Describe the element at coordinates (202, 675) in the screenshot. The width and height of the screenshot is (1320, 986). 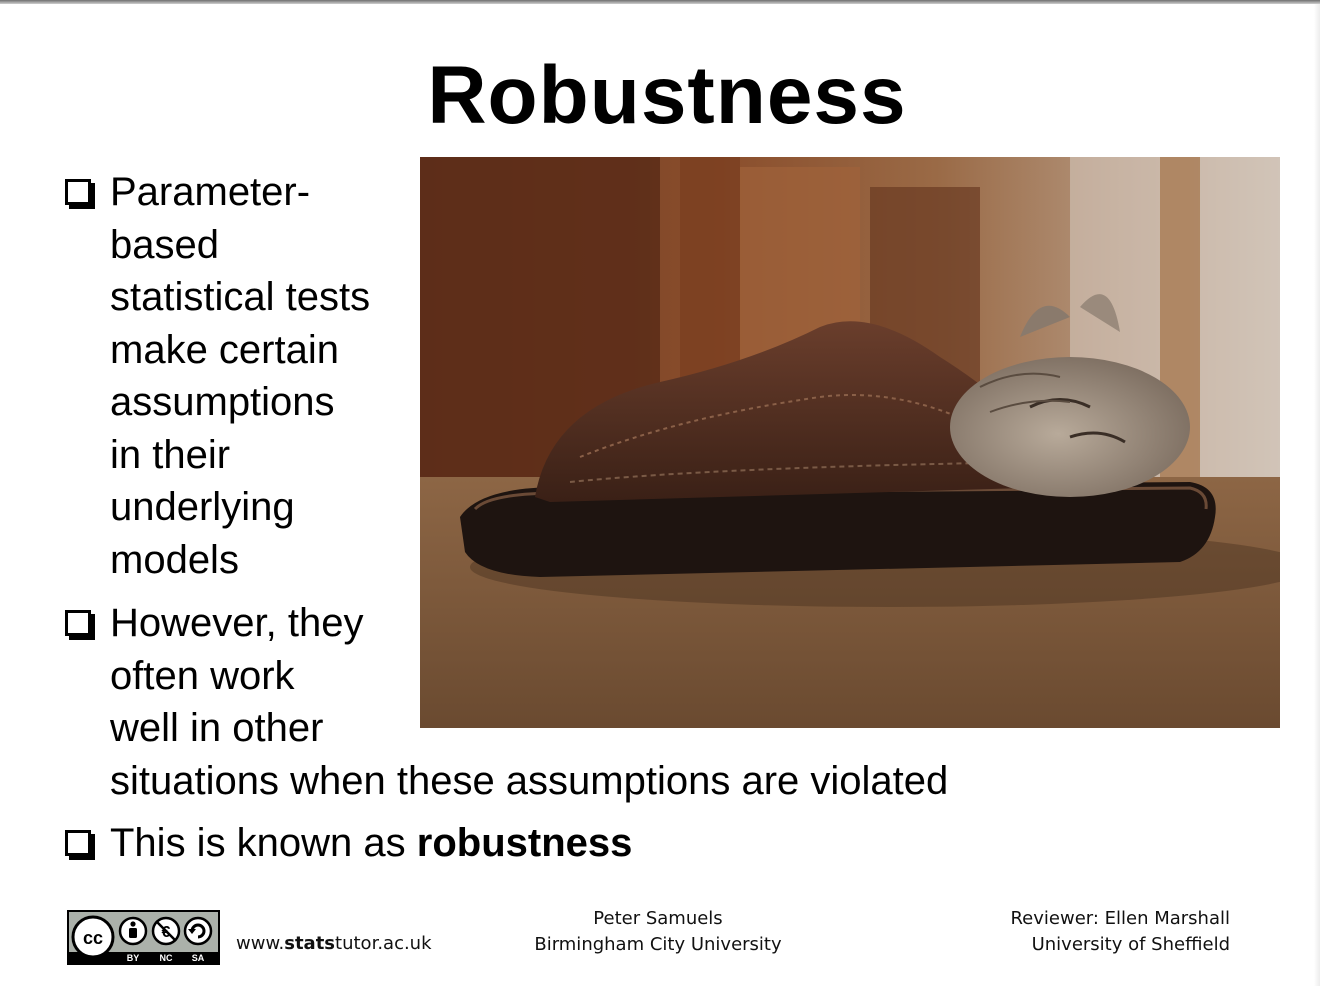
I see `bullet-line: often work` at that location.